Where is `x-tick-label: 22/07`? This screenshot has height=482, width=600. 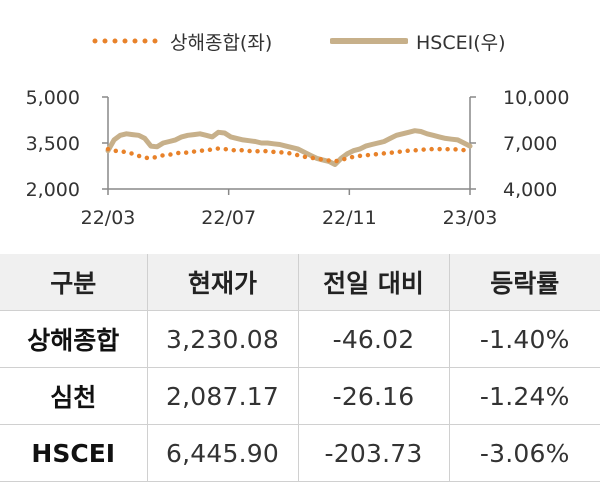 x-tick-label: 22/07 is located at coordinates (228, 218).